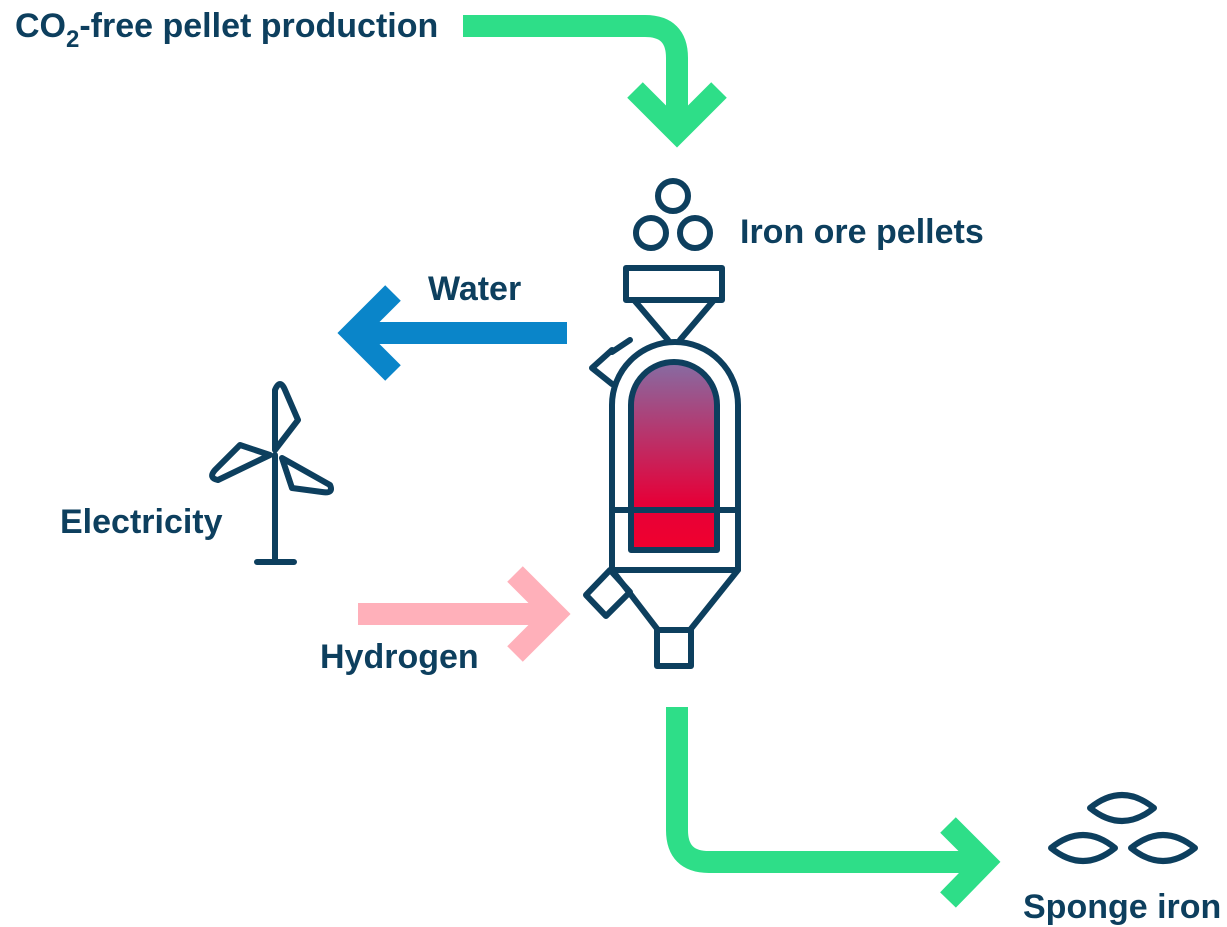 This screenshot has width=1227, height=927. What do you see at coordinates (833, 807) in the screenshot?
I see `arrow-out` at bounding box center [833, 807].